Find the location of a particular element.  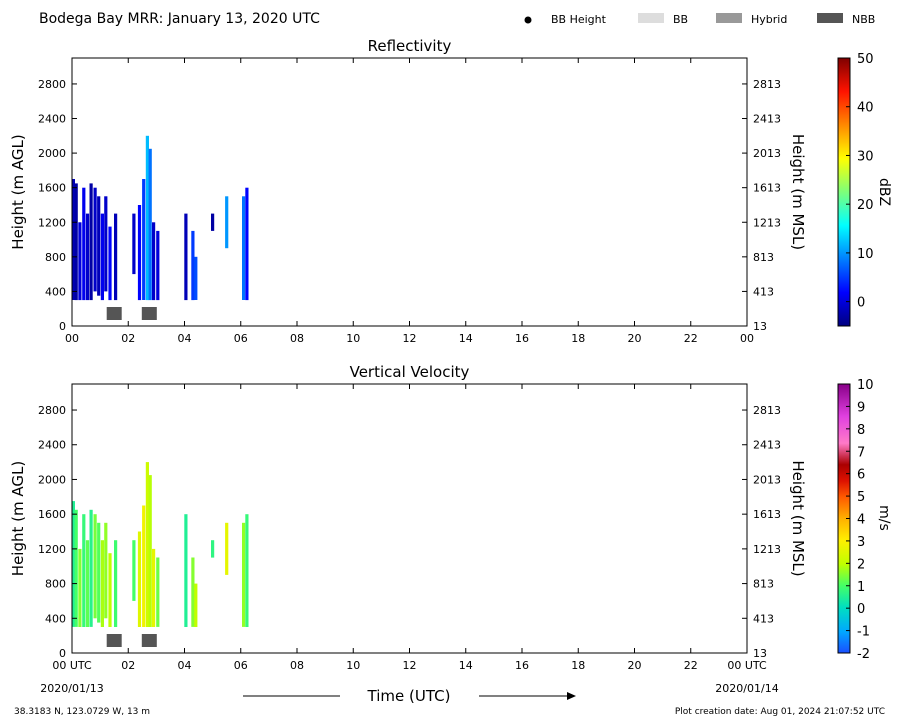

y-tick-label: 400 is located at coordinates (55, 618).